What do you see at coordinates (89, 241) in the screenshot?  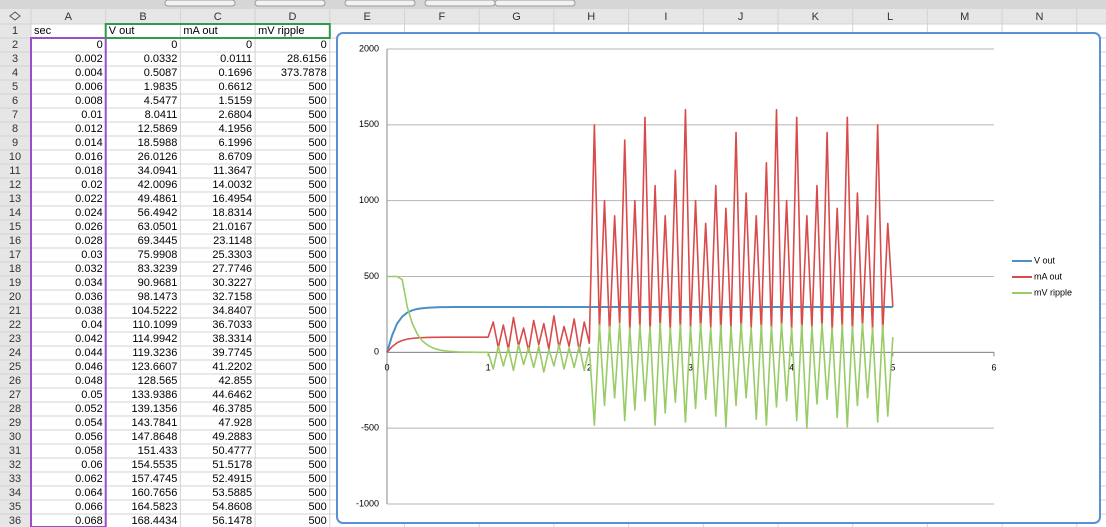 I see `cell: 0.028` at bounding box center [89, 241].